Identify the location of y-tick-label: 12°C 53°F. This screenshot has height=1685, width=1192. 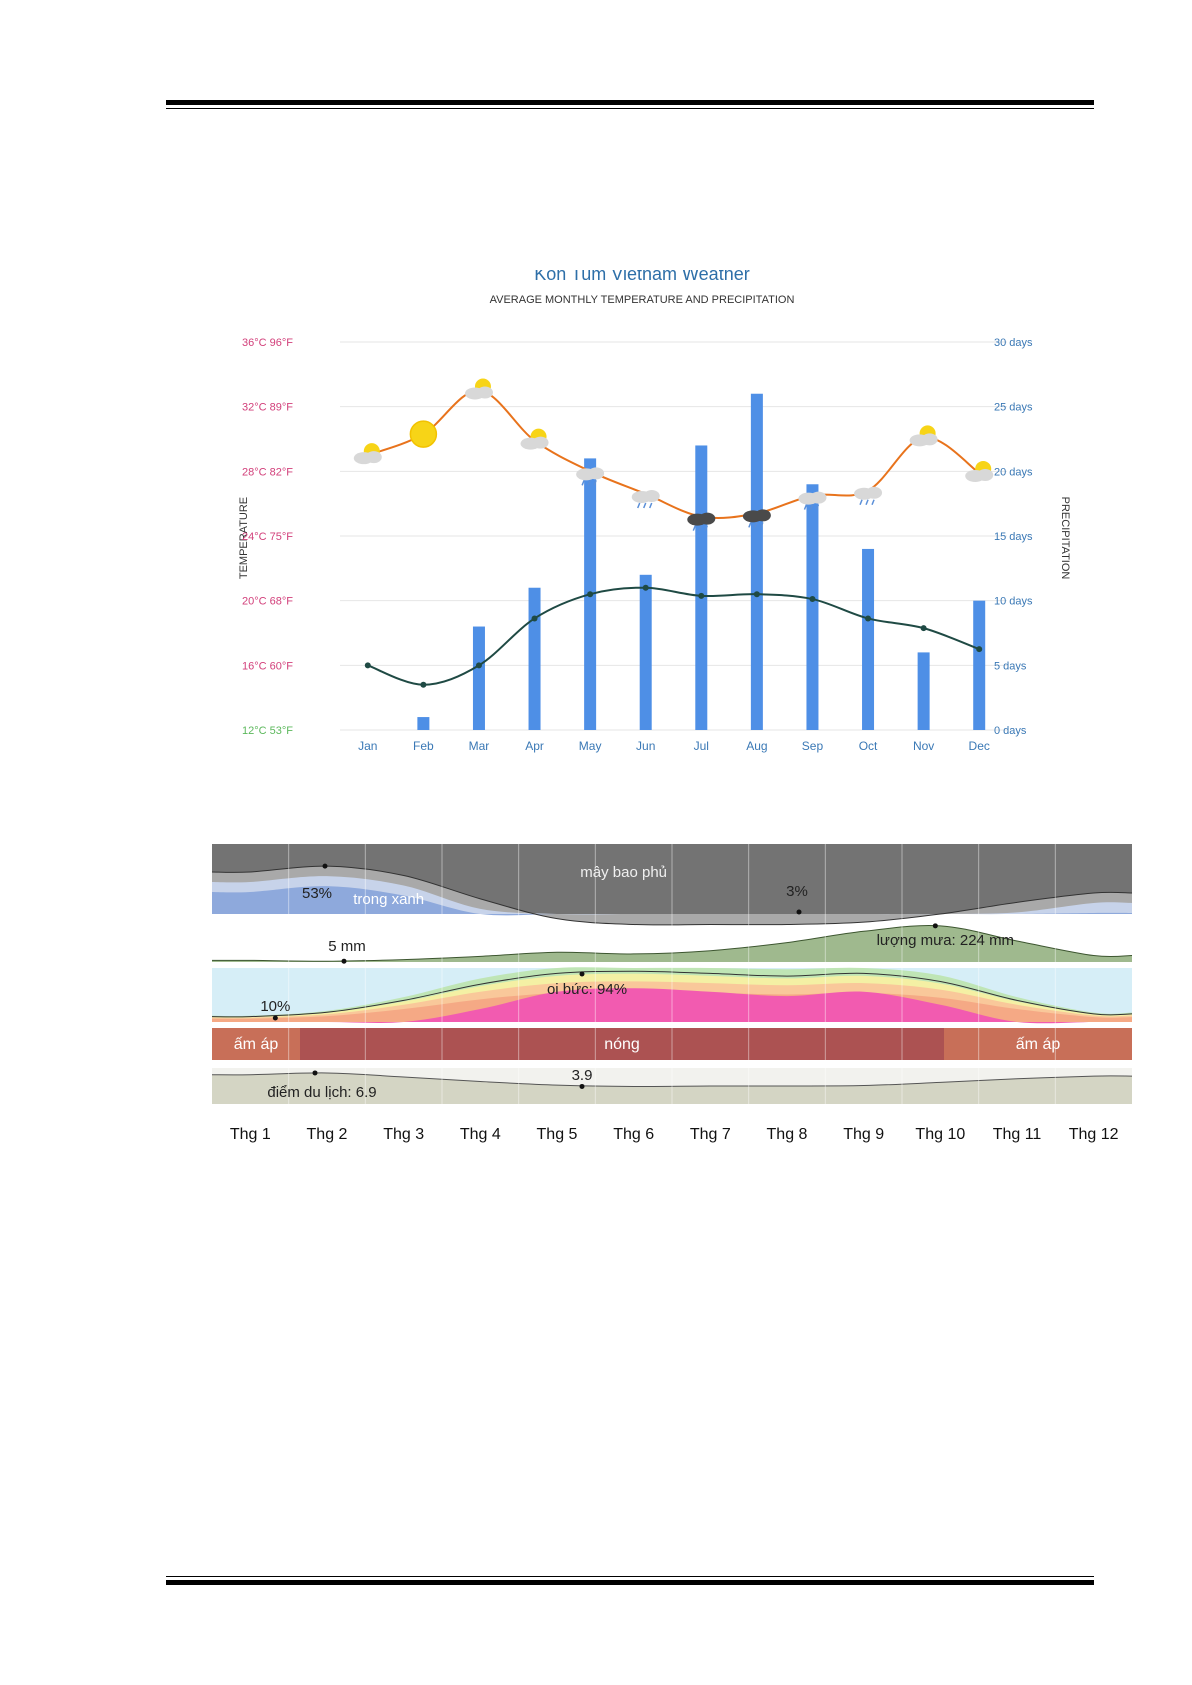
(267, 731).